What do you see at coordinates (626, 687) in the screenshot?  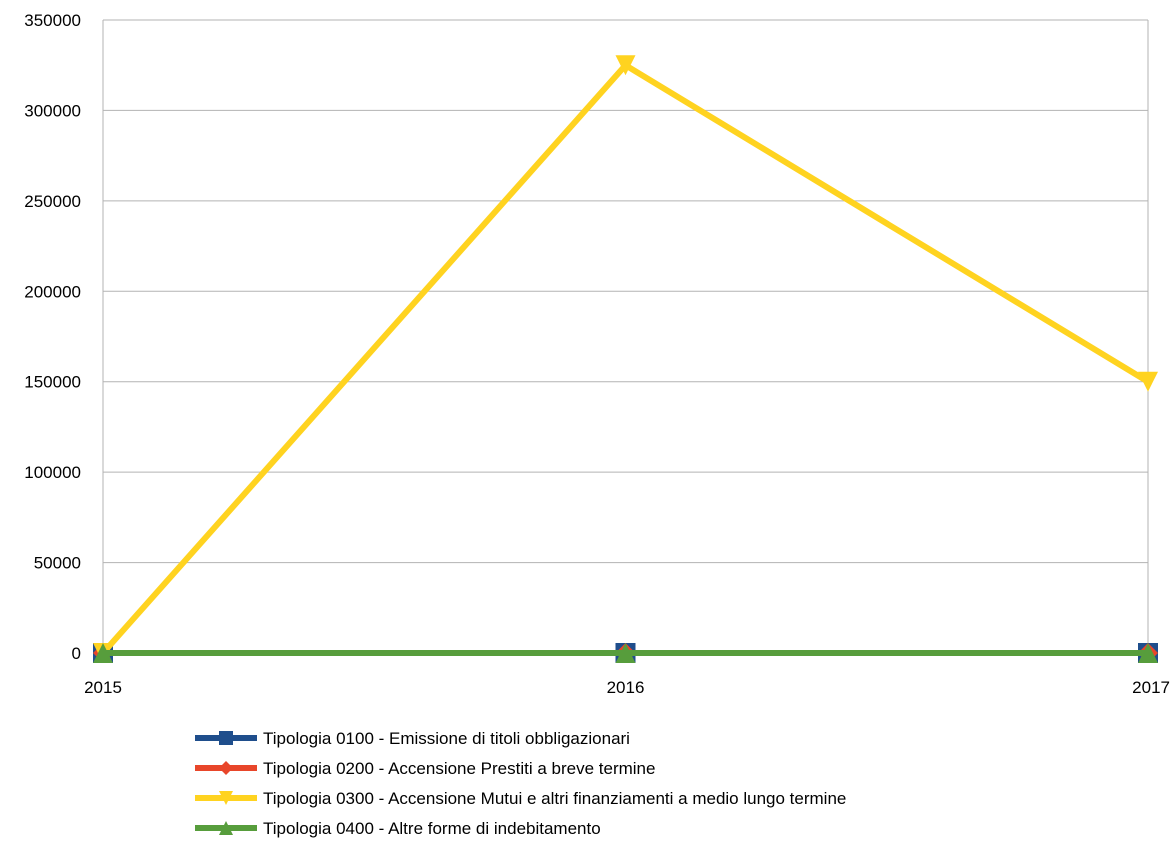 I see `x-tick-label: 2016` at bounding box center [626, 687].